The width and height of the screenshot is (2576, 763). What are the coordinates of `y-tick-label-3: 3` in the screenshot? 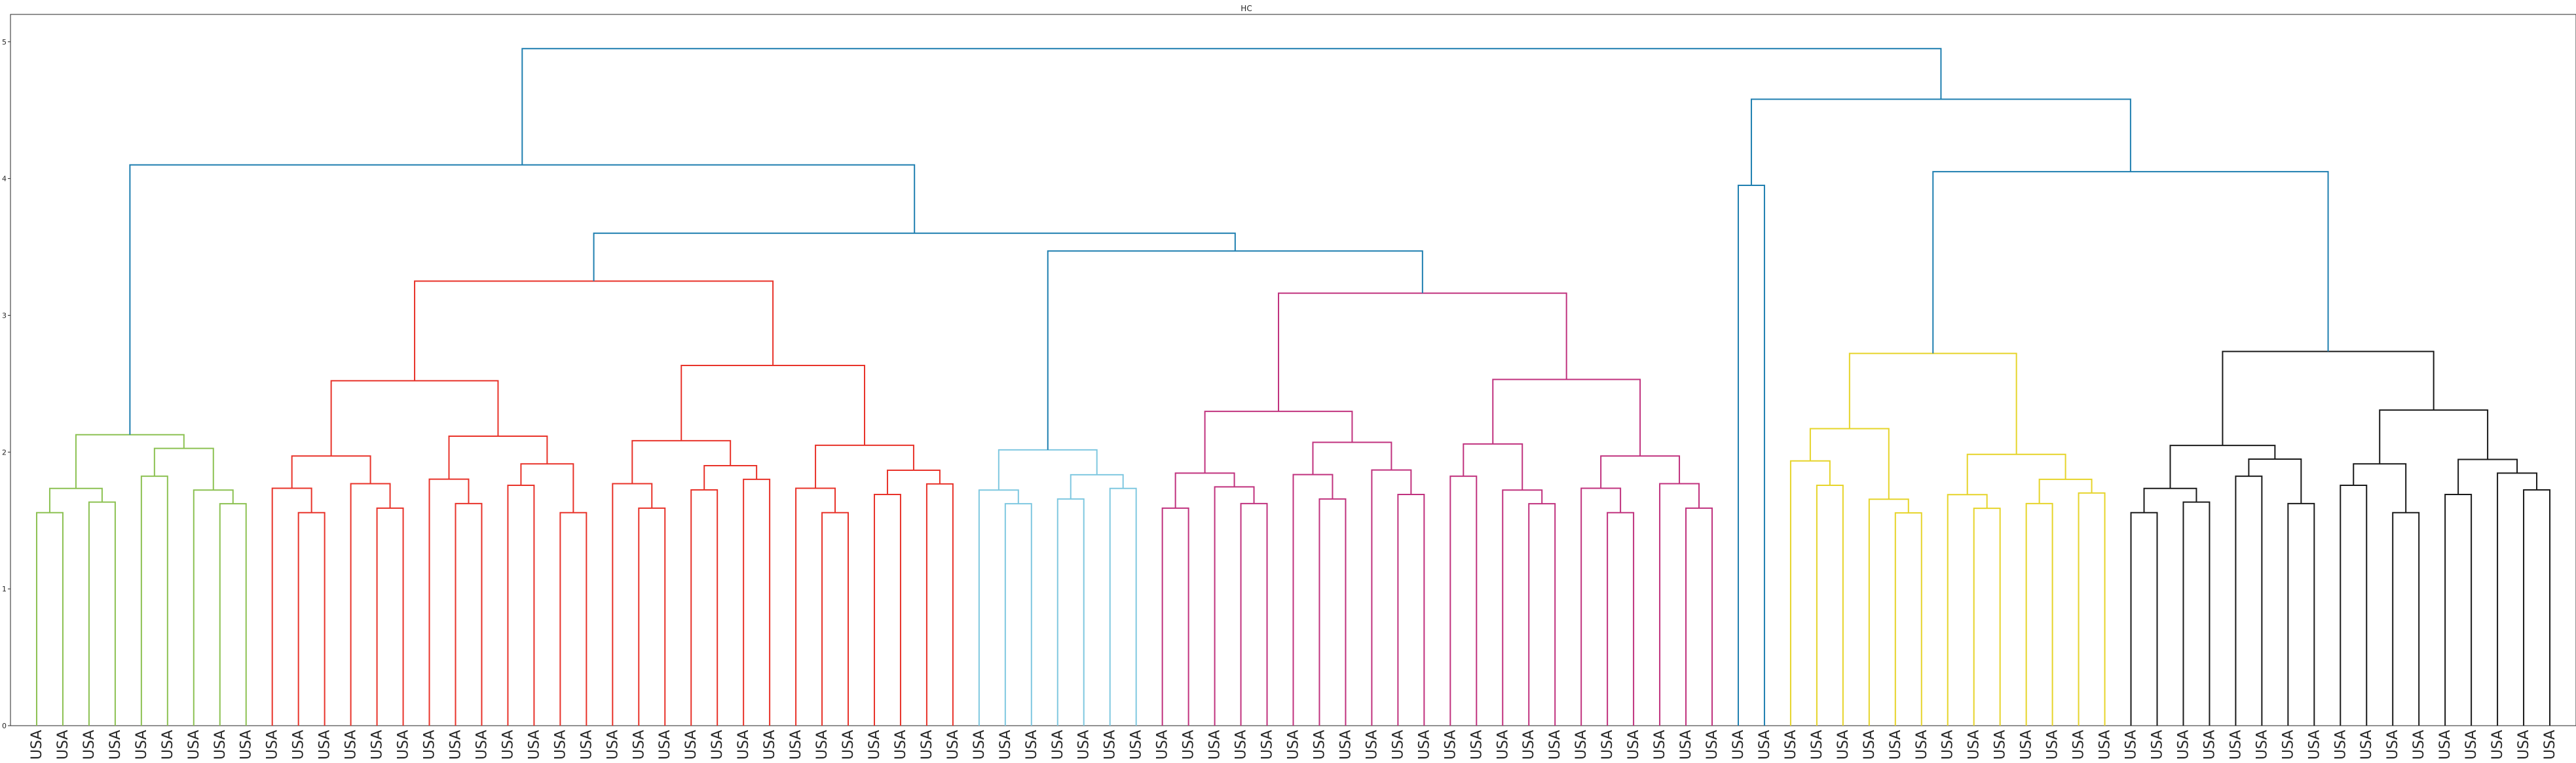 It's located at (4, 315).